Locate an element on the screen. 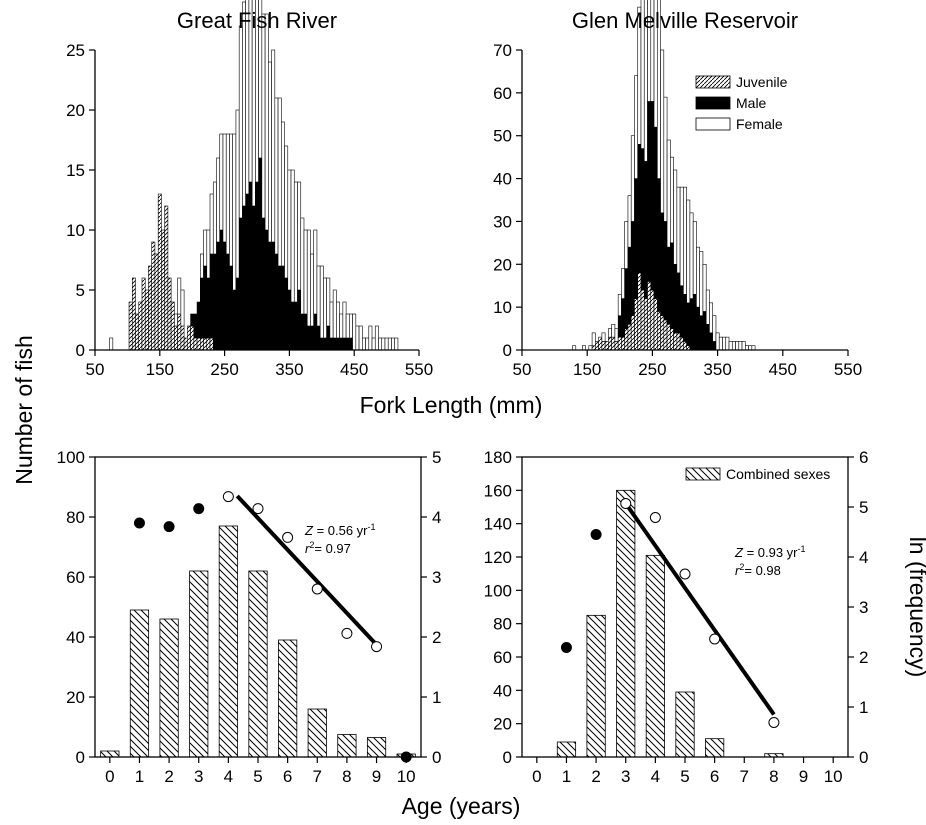 This screenshot has height=825, width=926. age-gfr-y2-tick-label: 5 is located at coordinates (436, 457).